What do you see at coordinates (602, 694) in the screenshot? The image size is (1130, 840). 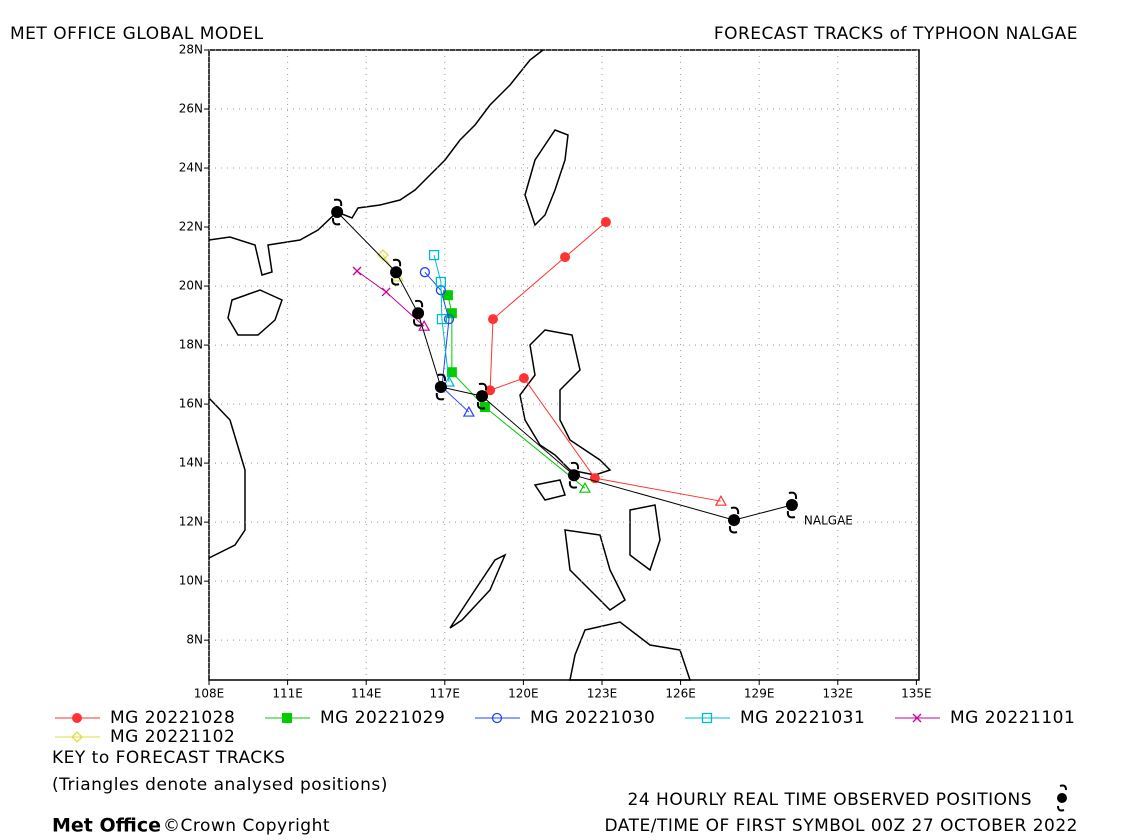 I see `x-tick-label: 123E` at bounding box center [602, 694].